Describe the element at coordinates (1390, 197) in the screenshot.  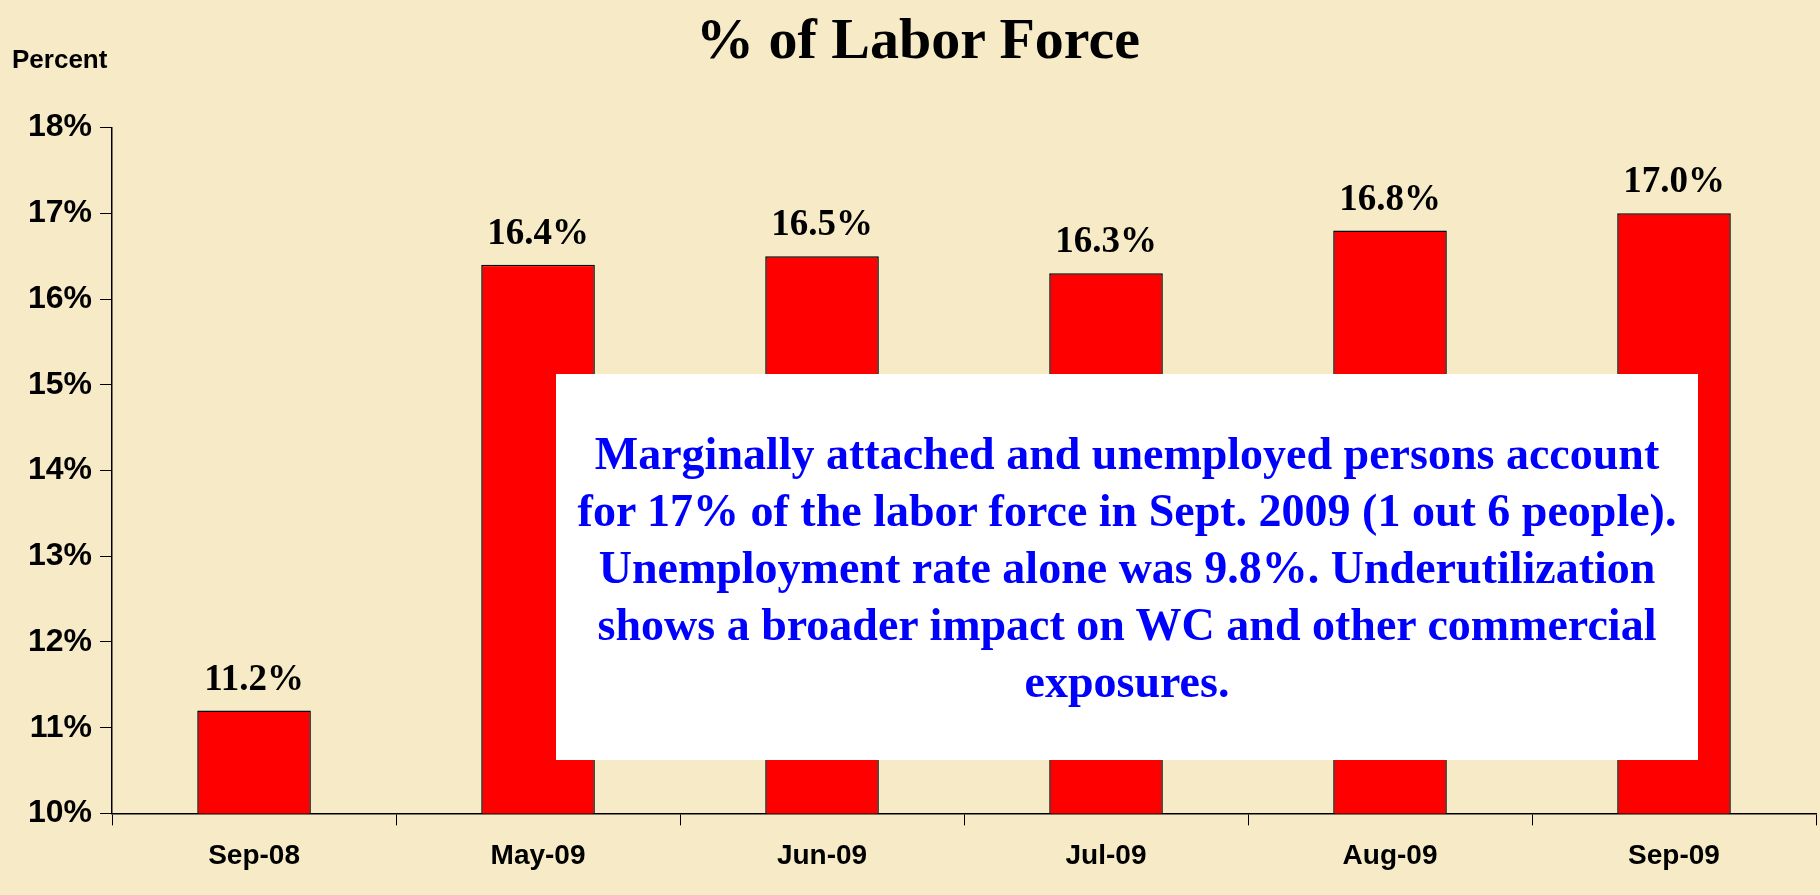
I see `data-label: 16.8%` at that location.